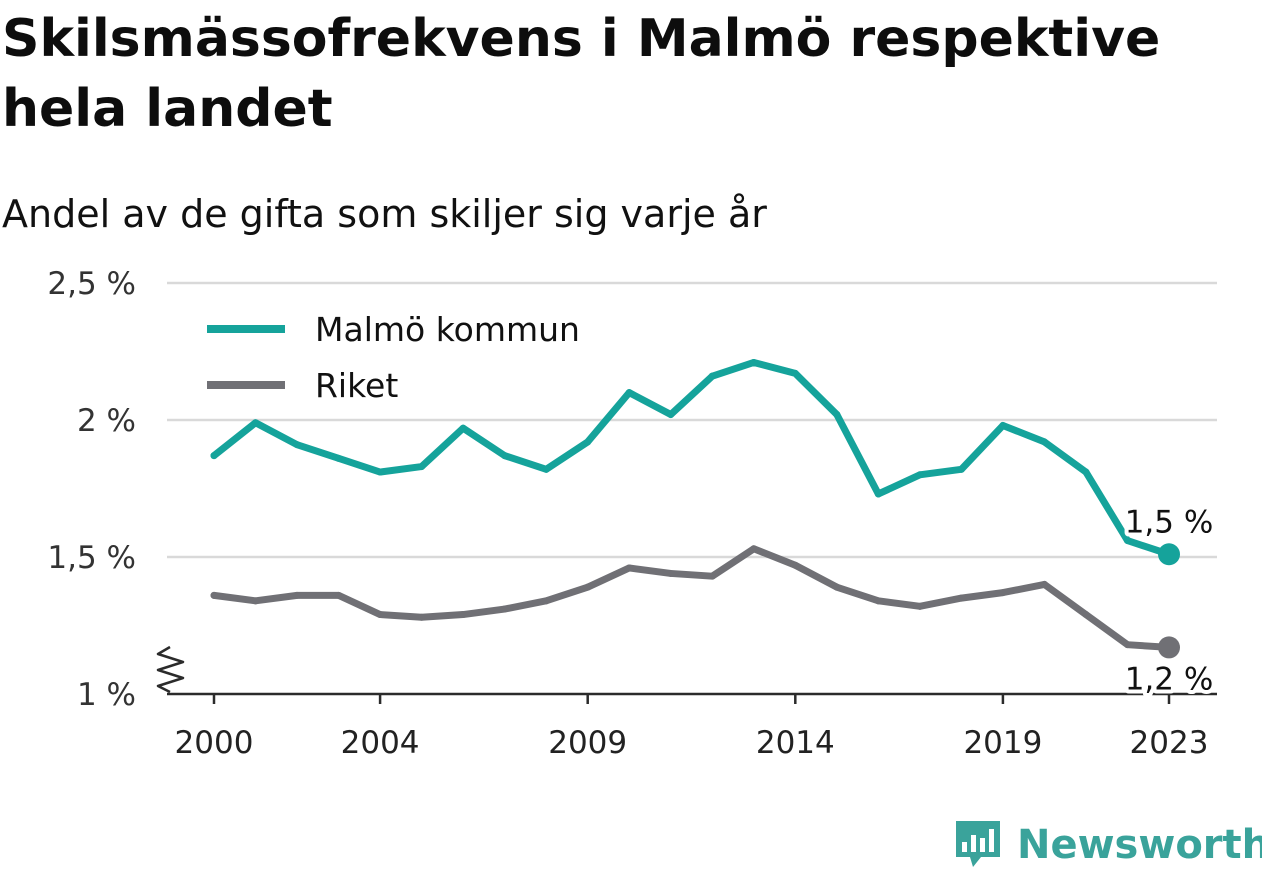 The width and height of the screenshot is (1262, 879). What do you see at coordinates (393, 357) in the screenshot?
I see `legend: Malmö kommun Riket` at bounding box center [393, 357].